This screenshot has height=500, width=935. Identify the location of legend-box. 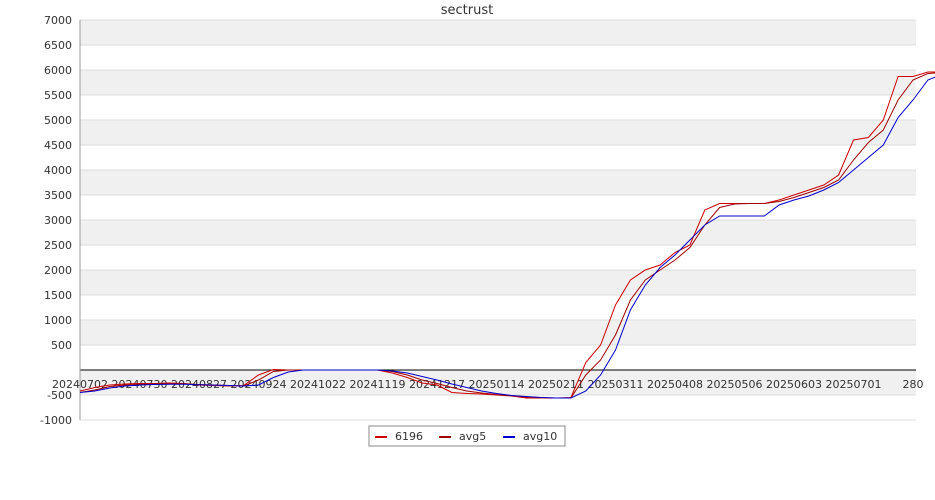
(467, 436).